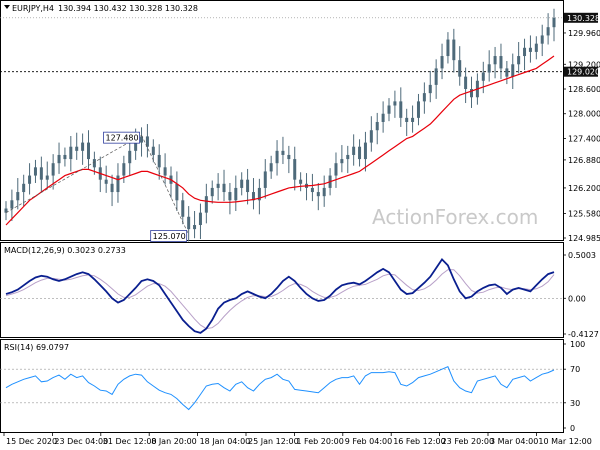  What do you see at coordinates (455, 217) in the screenshot?
I see `watermark: ActionForex.com` at bounding box center [455, 217].